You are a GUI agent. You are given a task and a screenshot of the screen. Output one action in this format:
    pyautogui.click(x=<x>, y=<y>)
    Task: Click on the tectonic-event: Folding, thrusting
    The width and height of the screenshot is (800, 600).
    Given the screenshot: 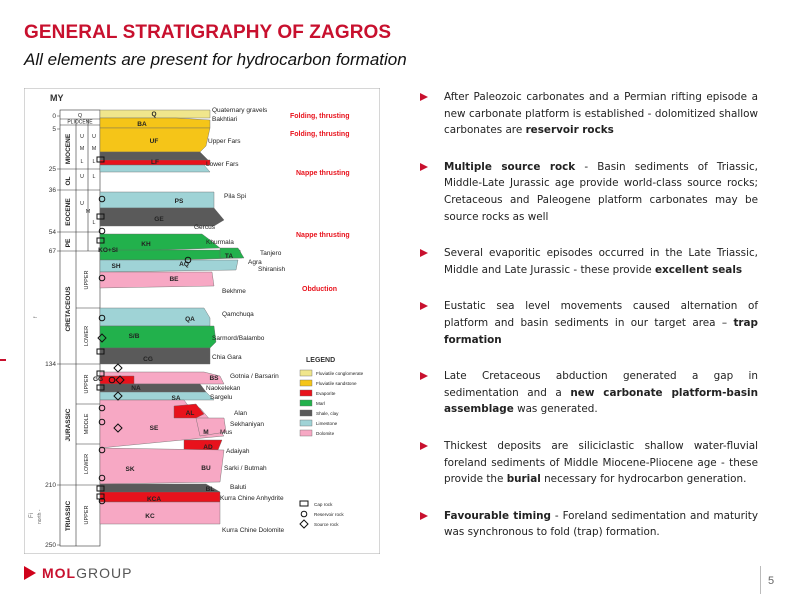 What is the action you would take?
    pyautogui.click(x=320, y=116)
    